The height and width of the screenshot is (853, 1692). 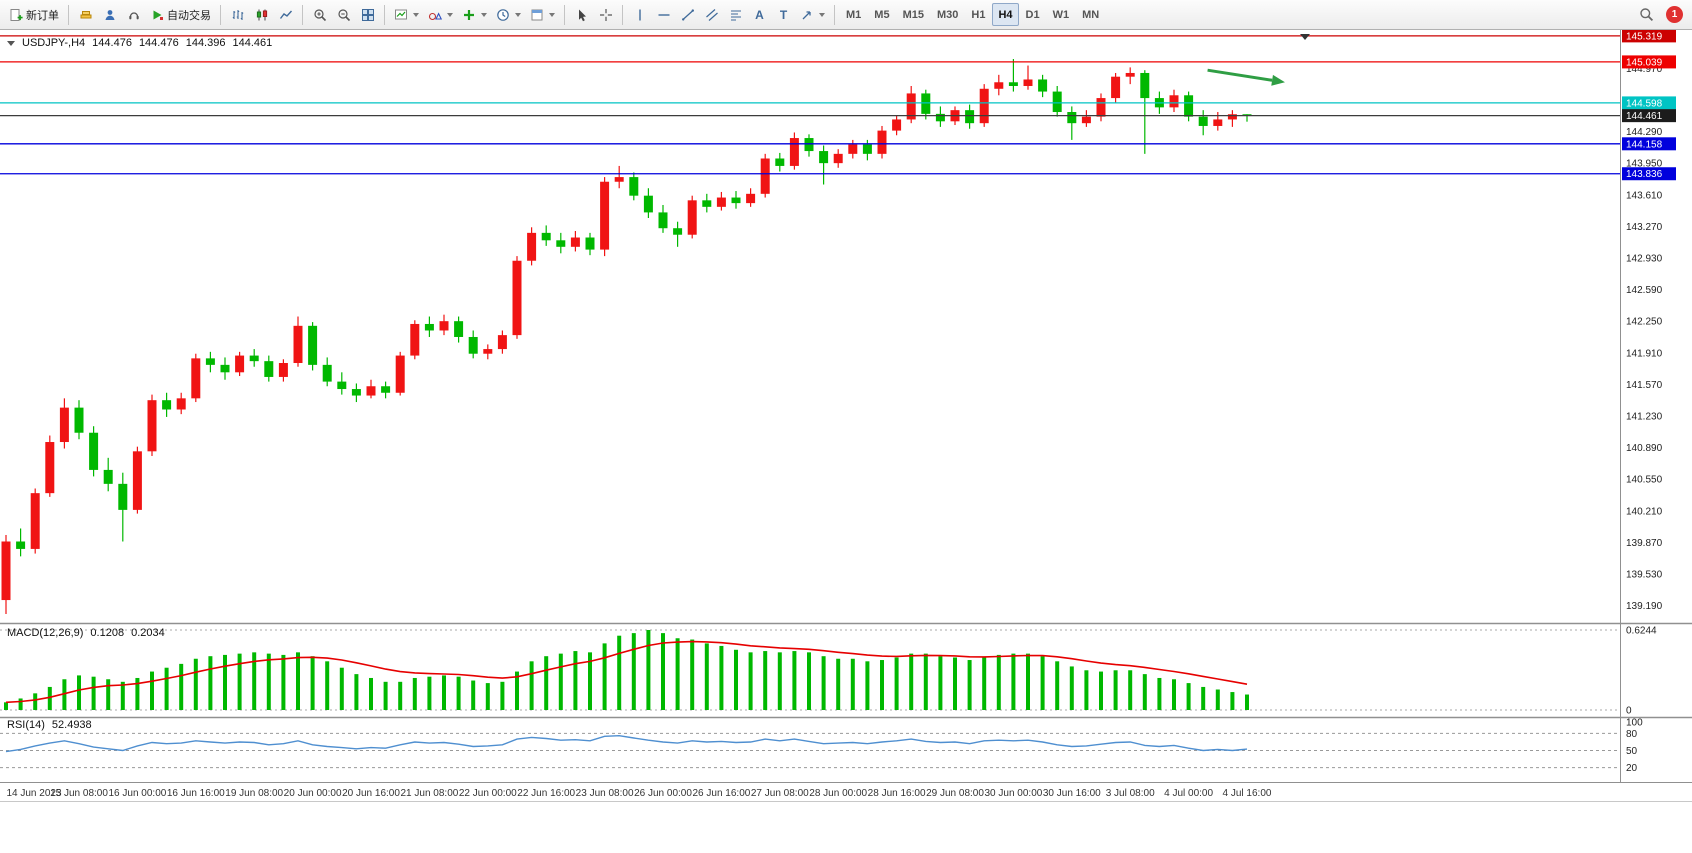 I want to click on crosshair-icon, so click(x=605, y=14).